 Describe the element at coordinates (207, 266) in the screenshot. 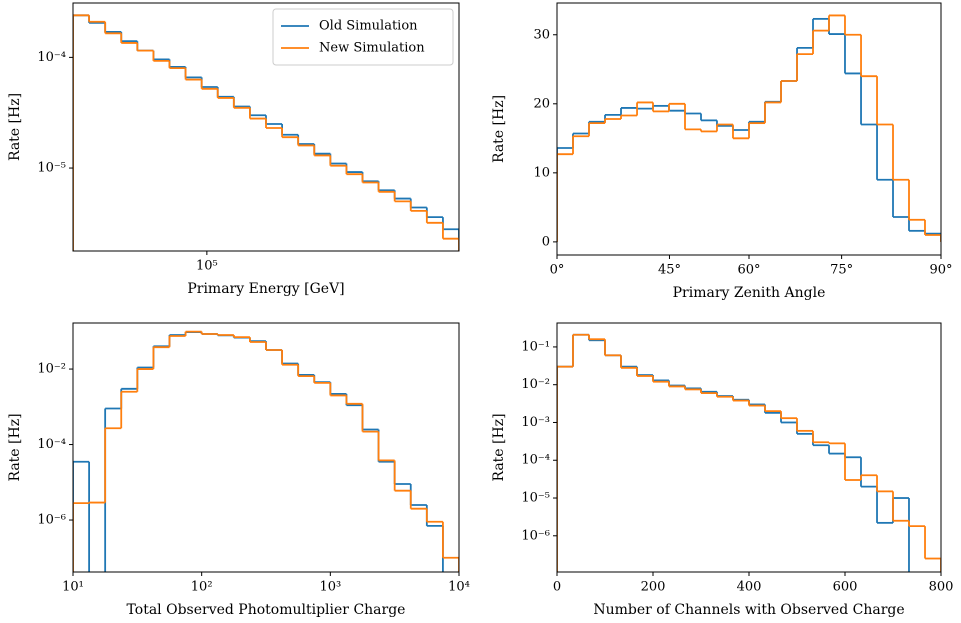

I see `x-tick-label: 10⁵` at that location.